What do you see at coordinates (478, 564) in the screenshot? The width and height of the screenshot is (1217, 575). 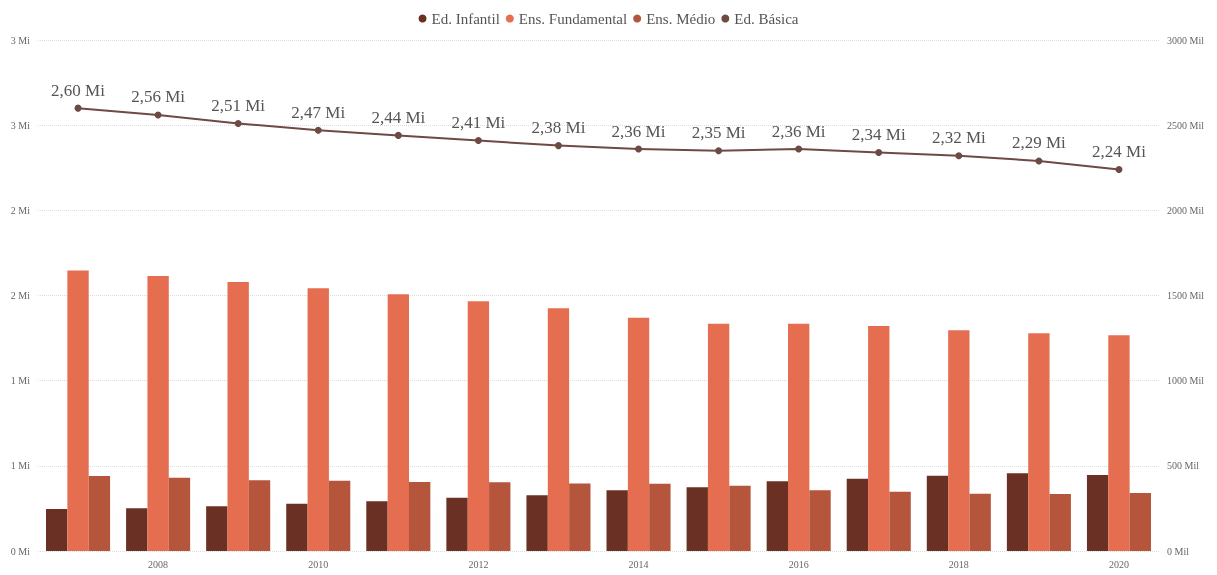 I see `x-tick-label: 2012` at bounding box center [478, 564].